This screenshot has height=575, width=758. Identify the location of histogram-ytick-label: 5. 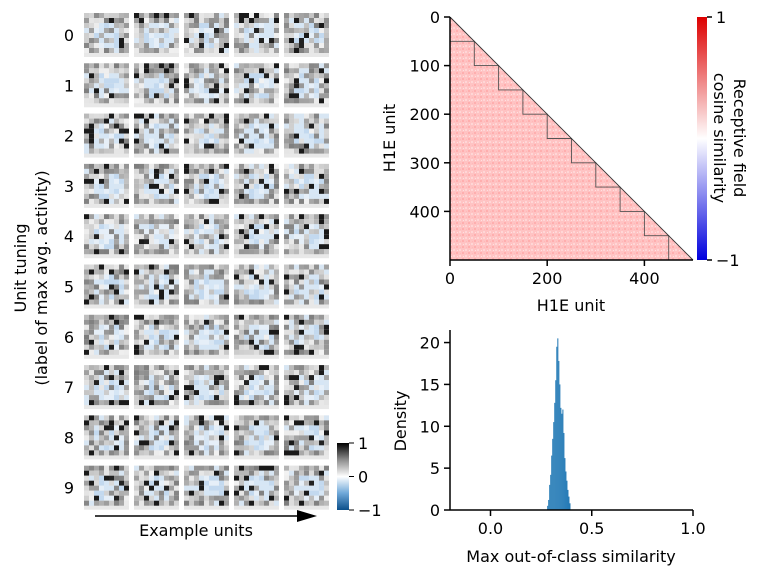
(435, 468).